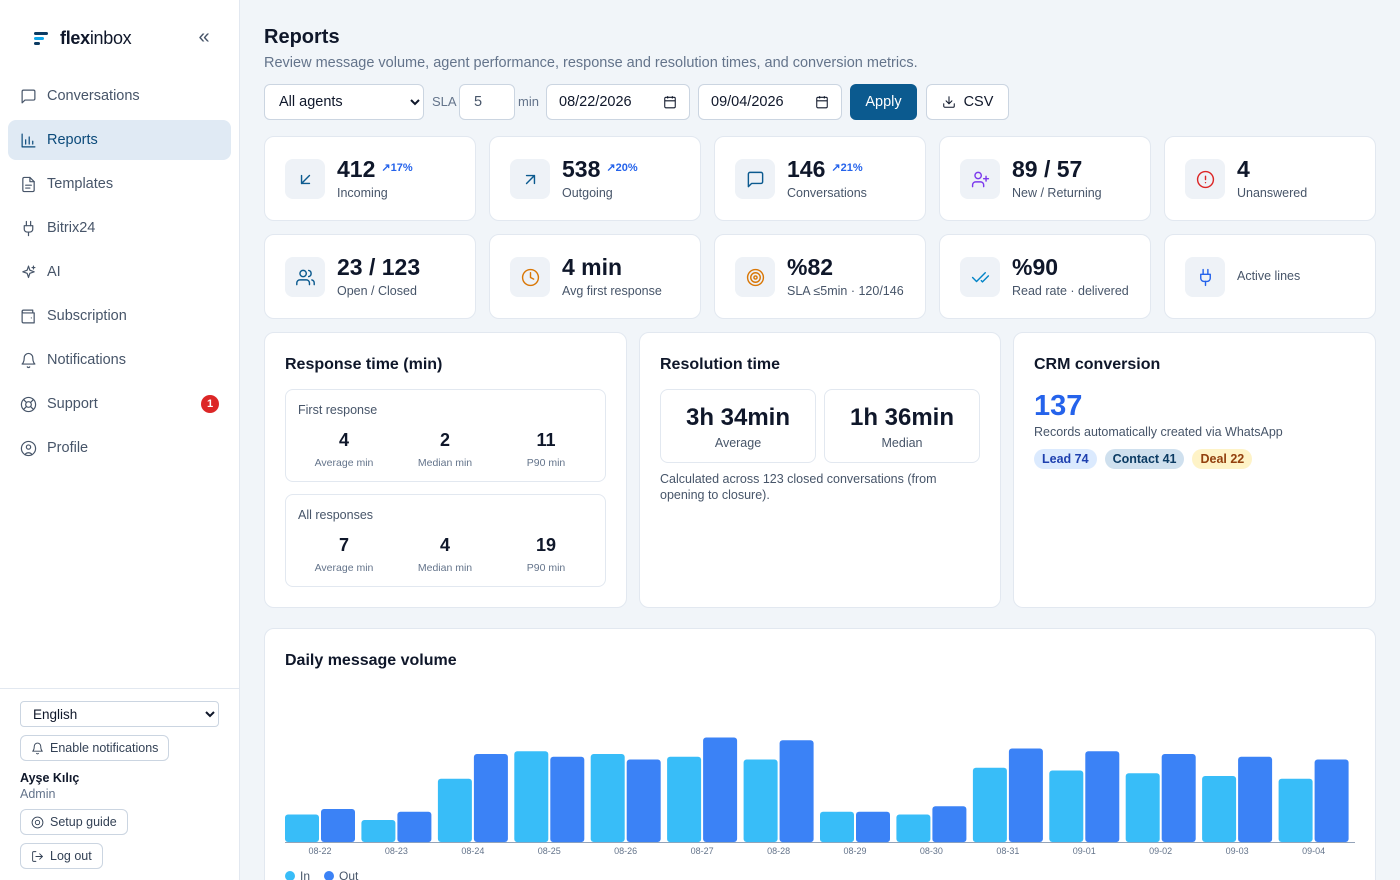 This screenshot has height=880, width=1400. Describe the element at coordinates (37, 748) in the screenshot. I see `bell-icon` at that location.